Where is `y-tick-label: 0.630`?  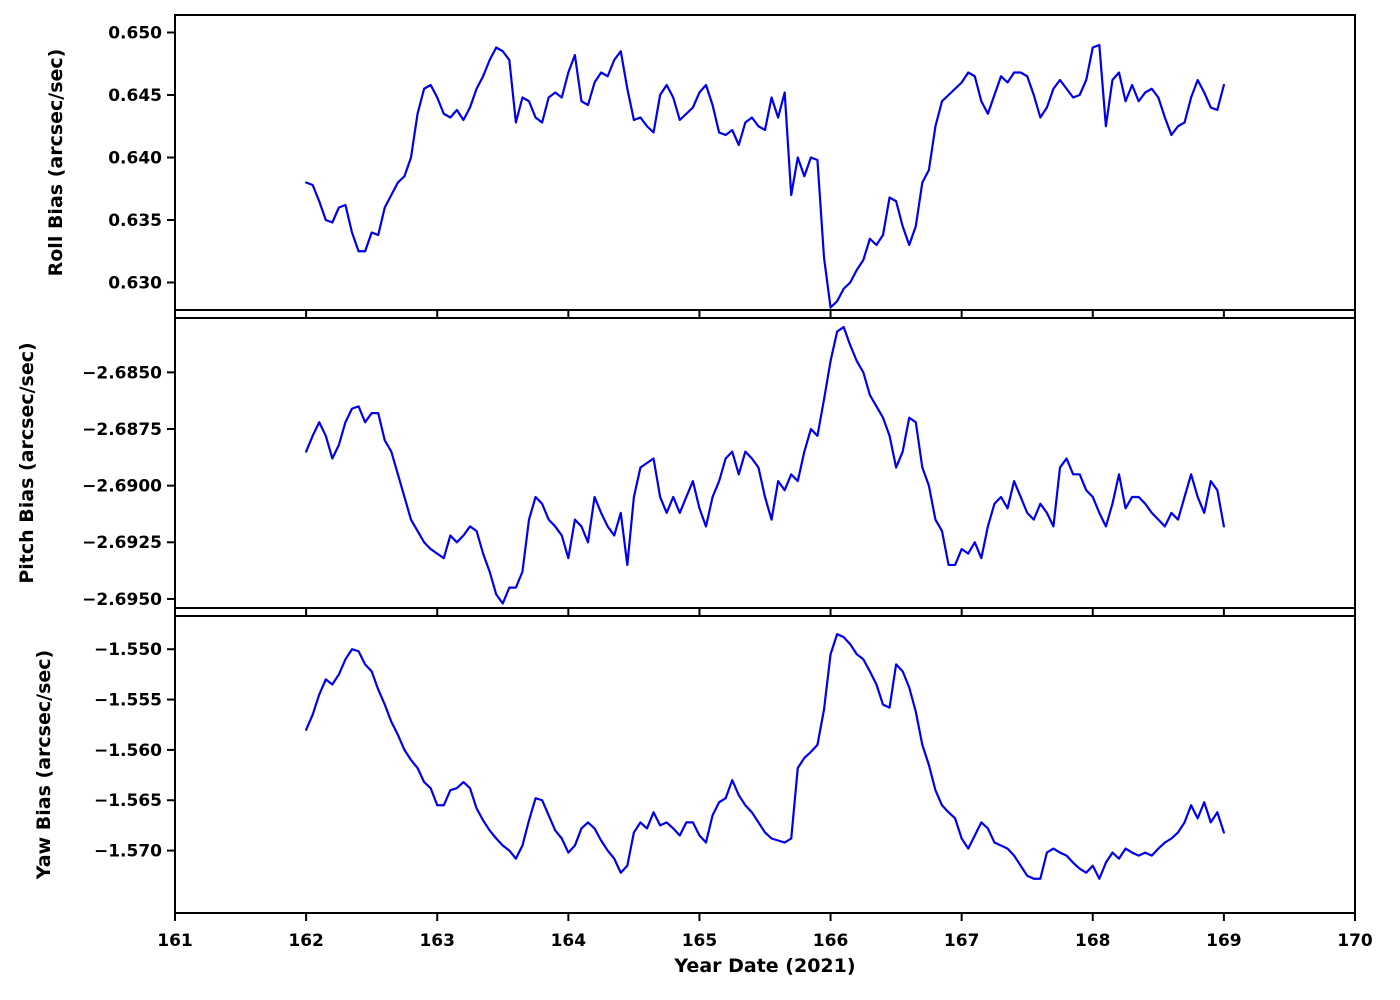 y-tick-label: 0.630 is located at coordinates (135, 283).